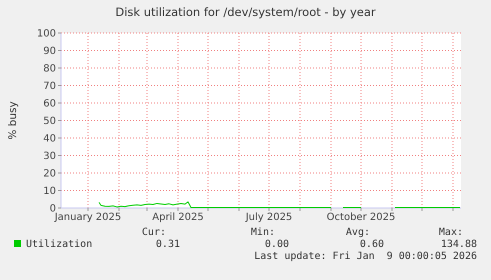 The image size is (491, 280). I want to click on y-axis-title: % busy, so click(13, 120).